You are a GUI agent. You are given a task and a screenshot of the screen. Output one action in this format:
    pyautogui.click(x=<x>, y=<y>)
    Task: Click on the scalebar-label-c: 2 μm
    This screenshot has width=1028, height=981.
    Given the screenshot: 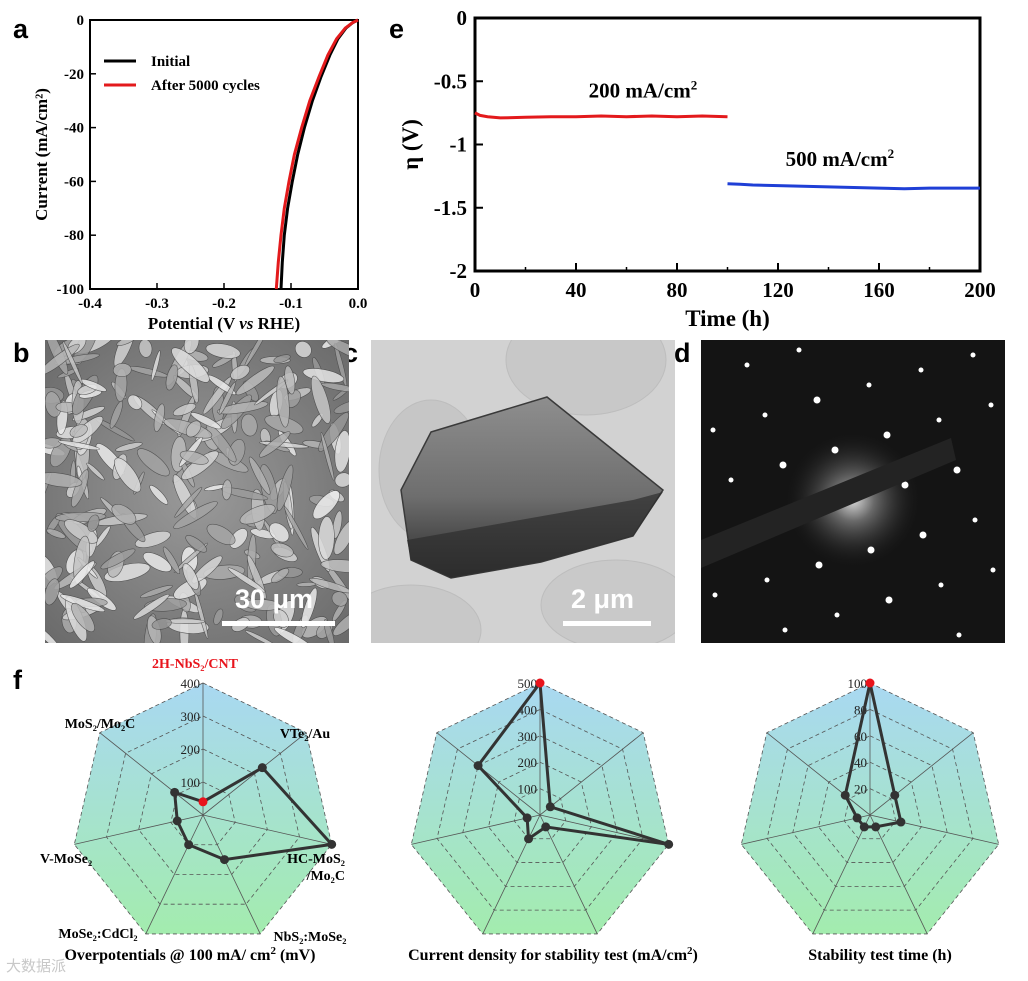 What is the action you would take?
    pyautogui.click(x=603, y=599)
    